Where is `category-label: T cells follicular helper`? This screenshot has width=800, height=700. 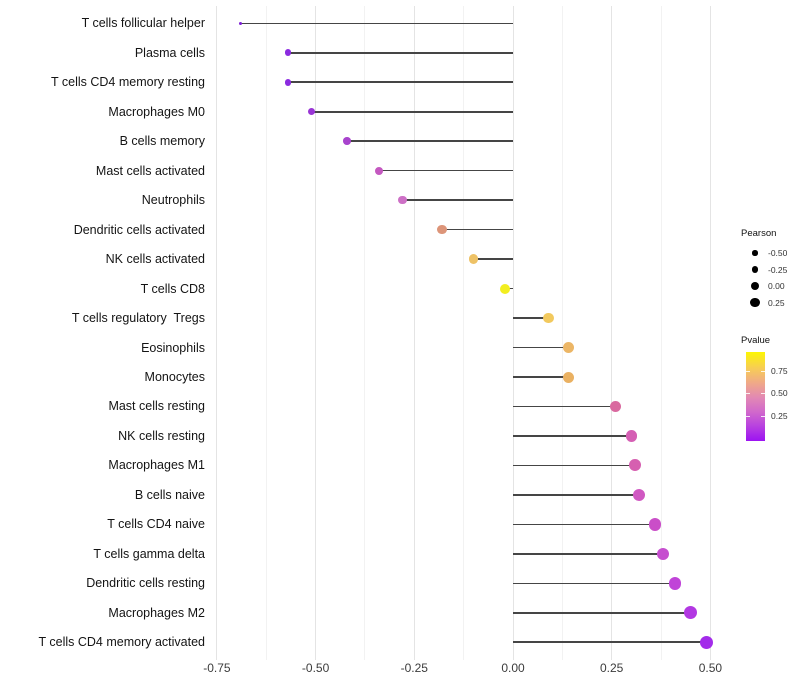
category-label: T cells follicular helper is located at coordinates (143, 23).